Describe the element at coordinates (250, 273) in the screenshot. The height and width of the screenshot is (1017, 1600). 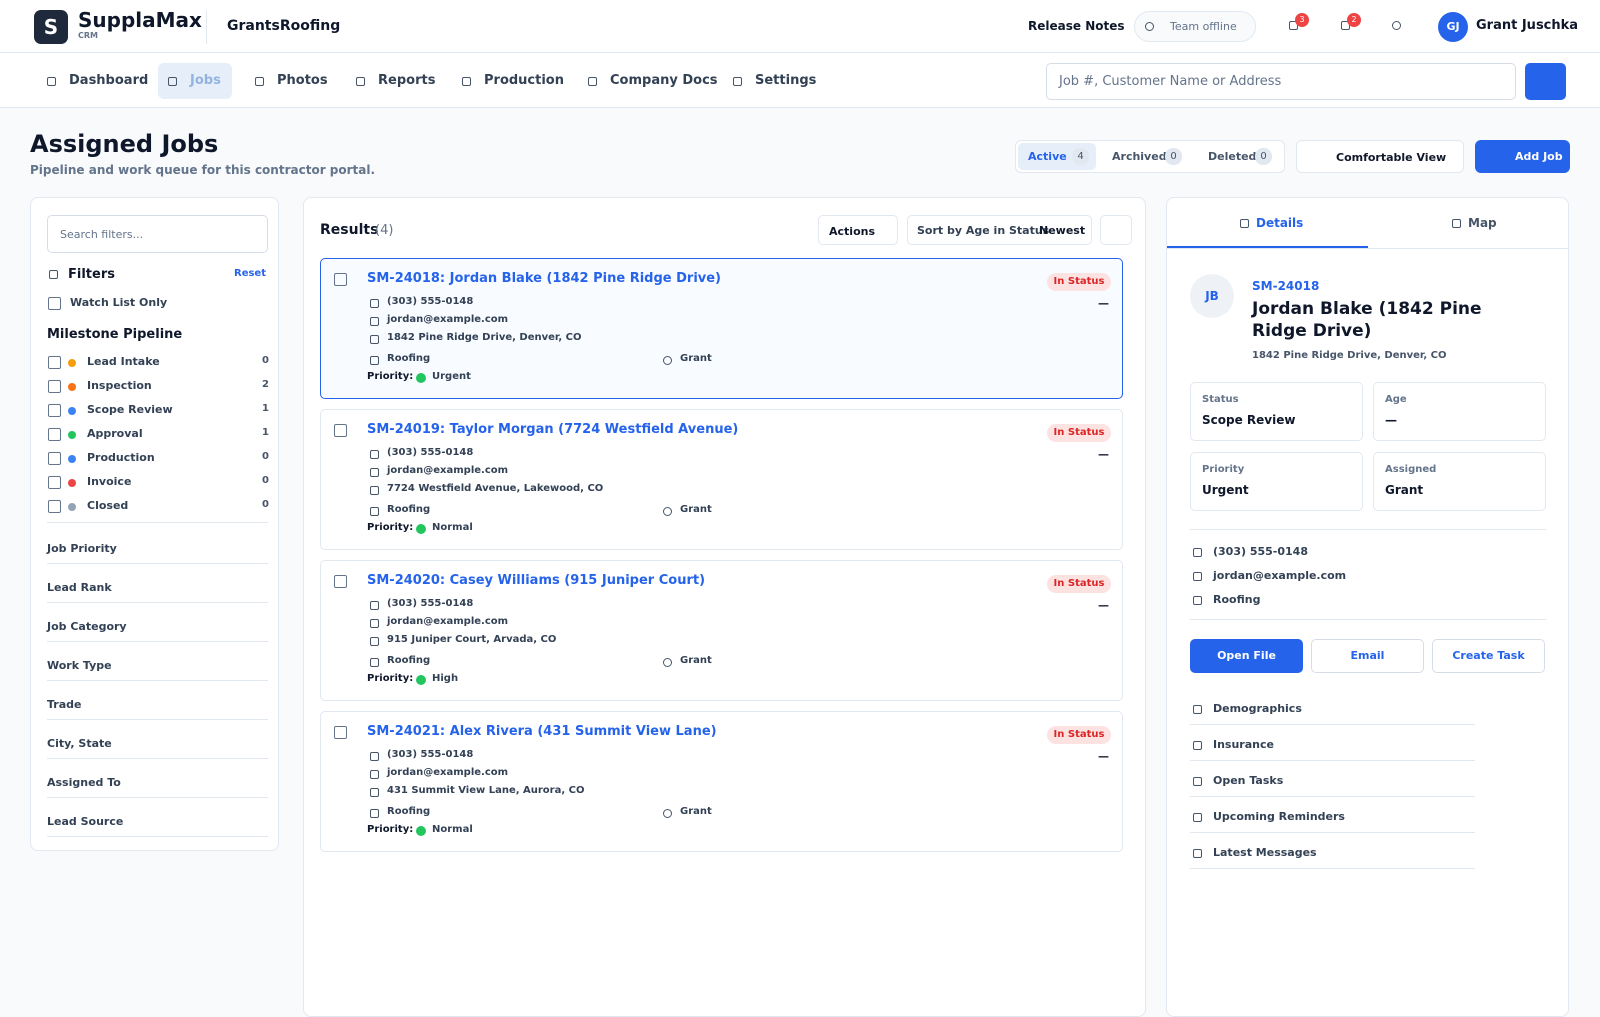
I see `filters-reset: Reset` at that location.